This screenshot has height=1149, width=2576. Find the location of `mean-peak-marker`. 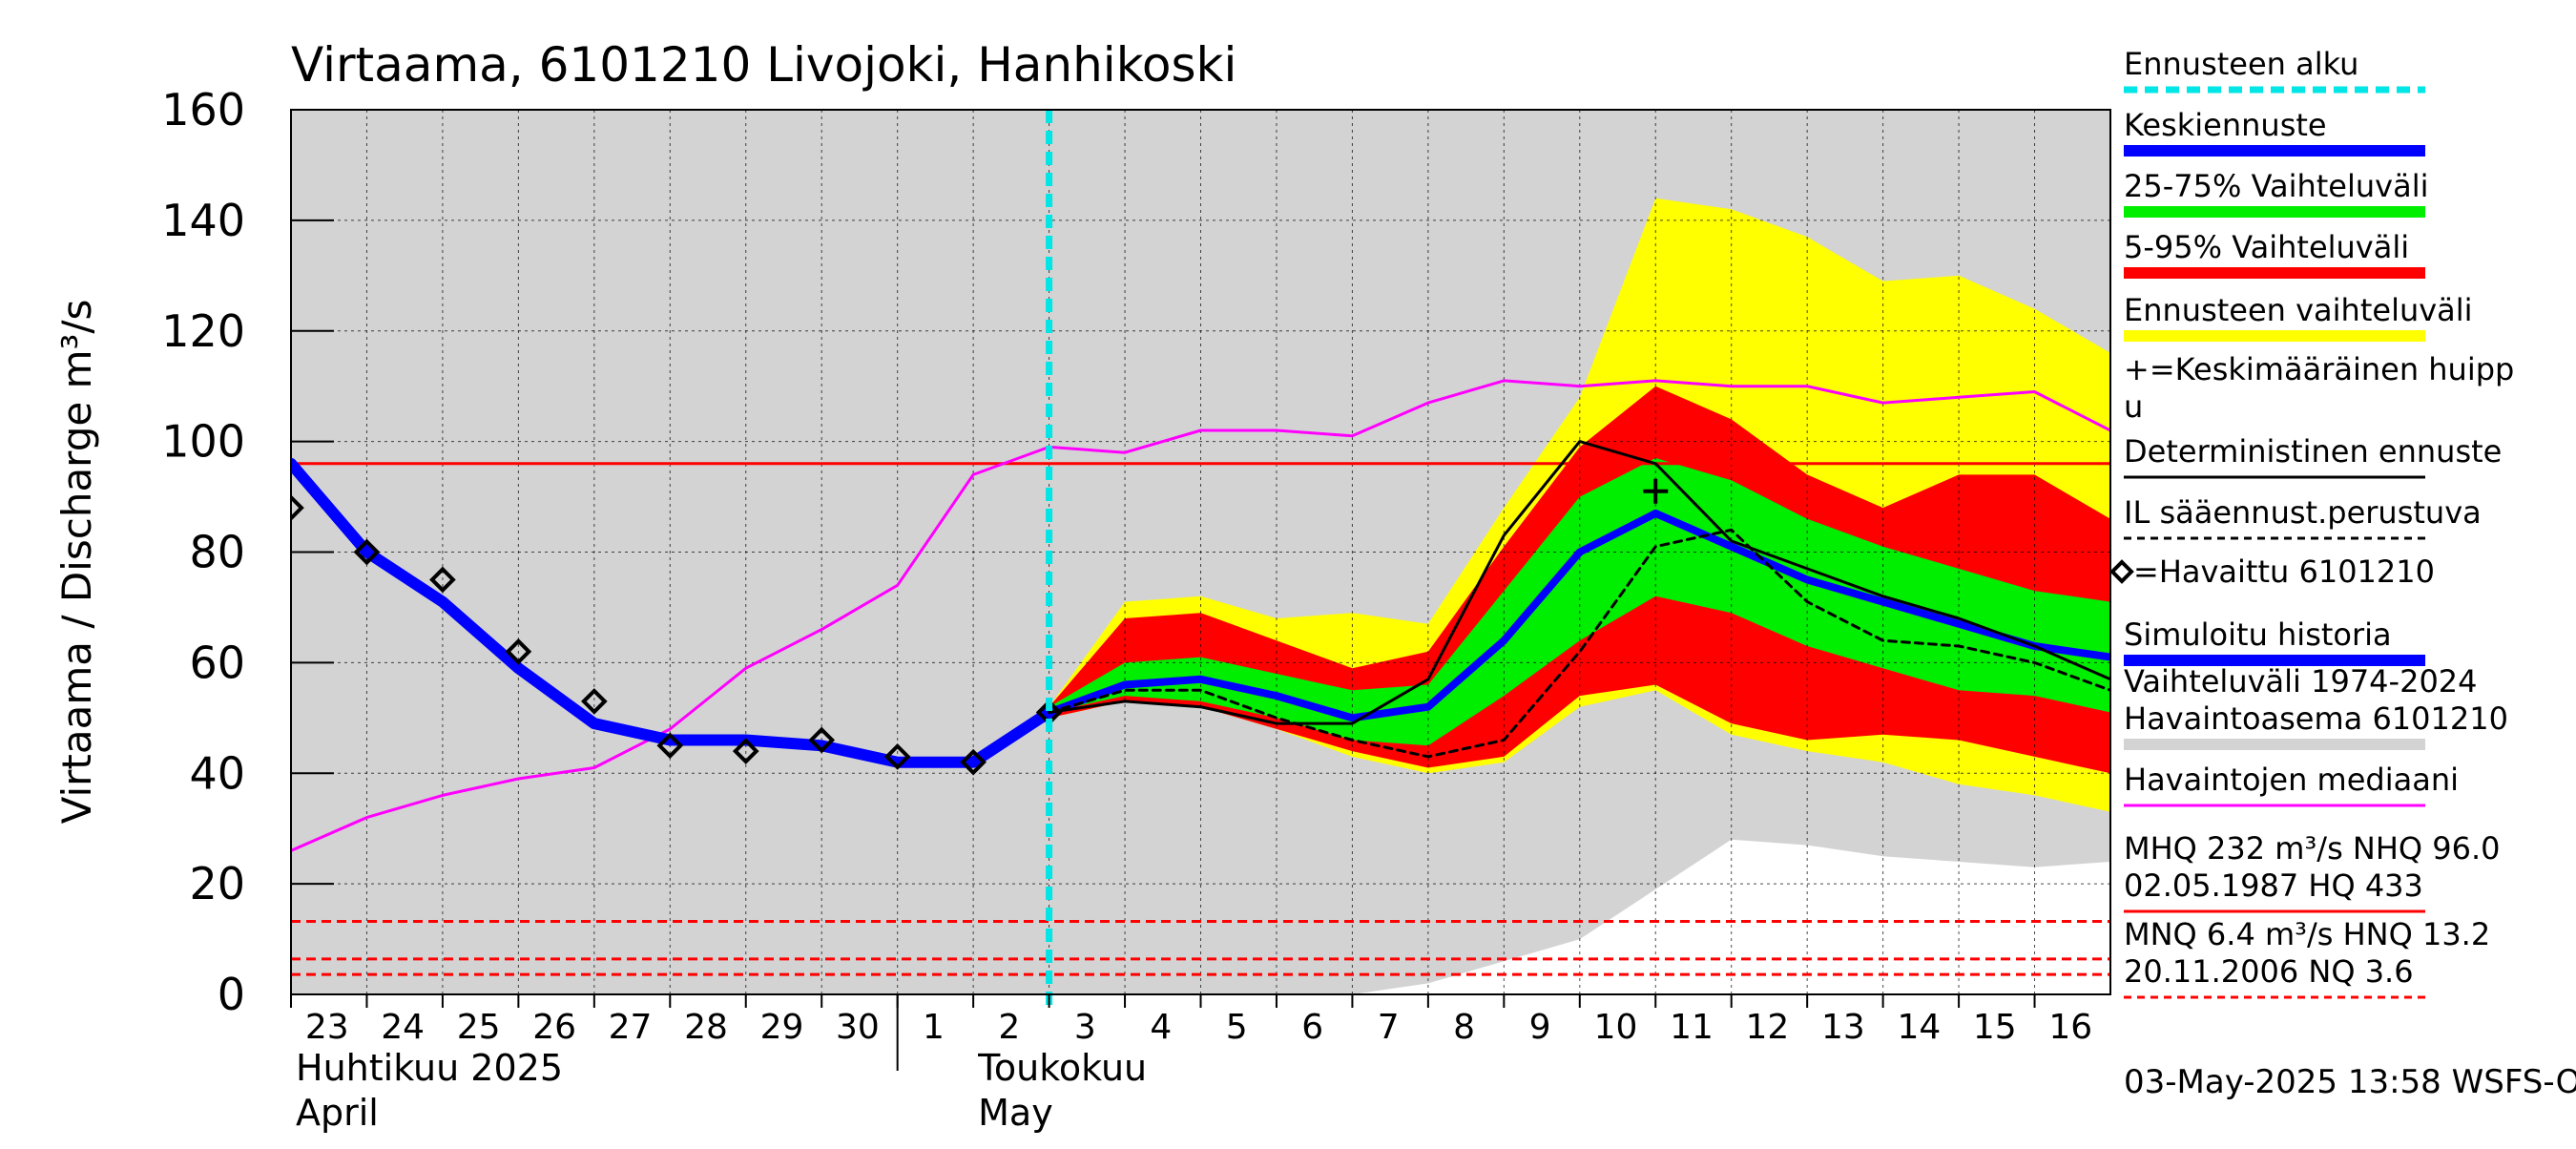

mean-peak-marker is located at coordinates (1656, 491).